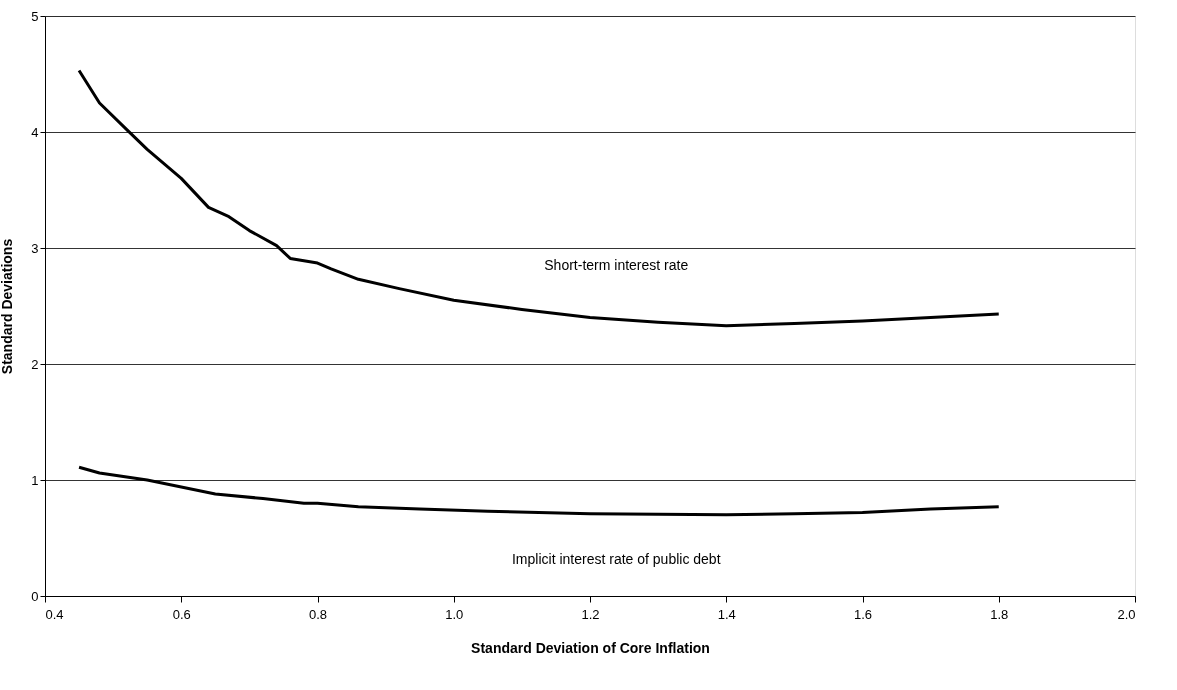  What do you see at coordinates (590, 647) in the screenshot?
I see `x-axis-title: Standard Deviation of Core Inflation` at bounding box center [590, 647].